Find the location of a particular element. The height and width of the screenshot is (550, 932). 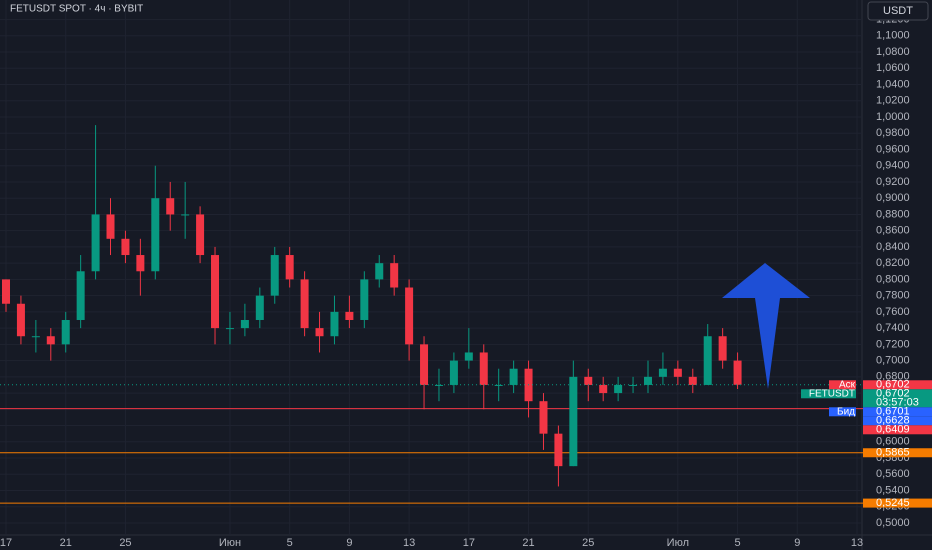

price-label: 0,6701 is located at coordinates (893, 412).